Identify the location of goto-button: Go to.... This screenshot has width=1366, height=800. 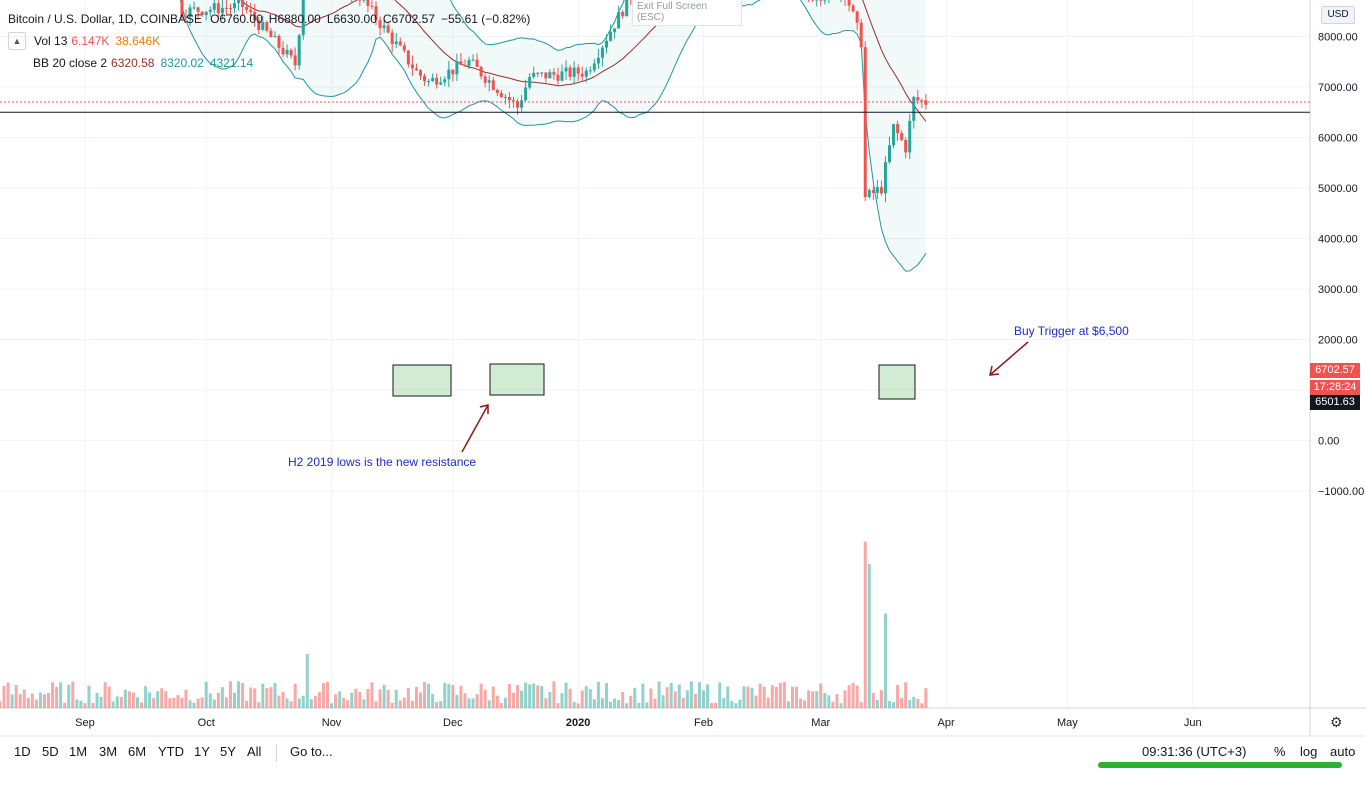
(311, 751).